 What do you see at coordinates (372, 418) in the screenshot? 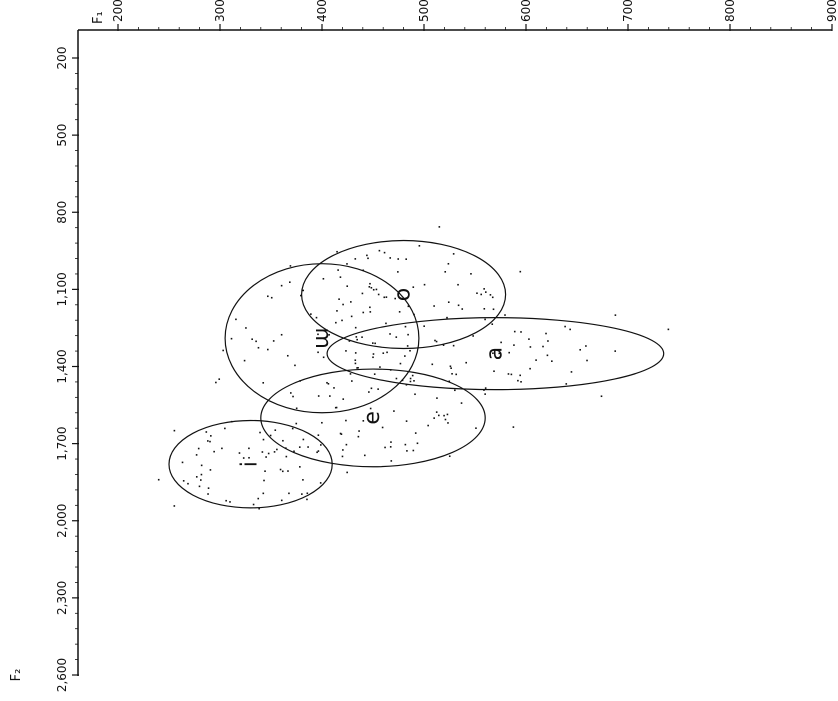
I see `vowel-label: e` at bounding box center [372, 418].